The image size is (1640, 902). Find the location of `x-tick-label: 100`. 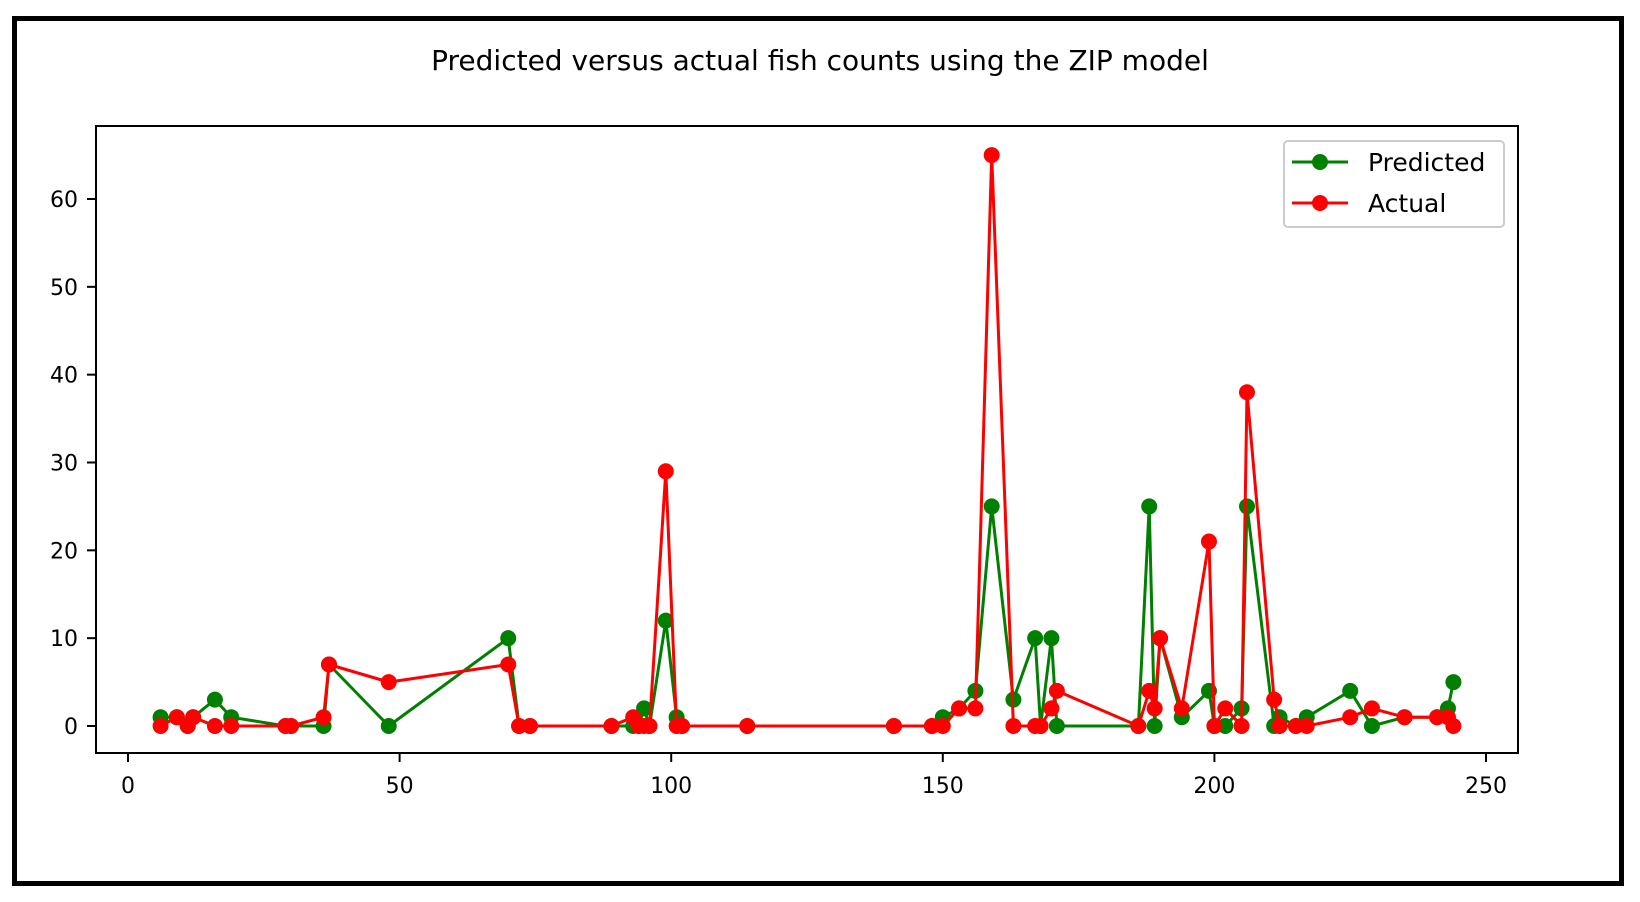

x-tick-label: 100 is located at coordinates (671, 786).